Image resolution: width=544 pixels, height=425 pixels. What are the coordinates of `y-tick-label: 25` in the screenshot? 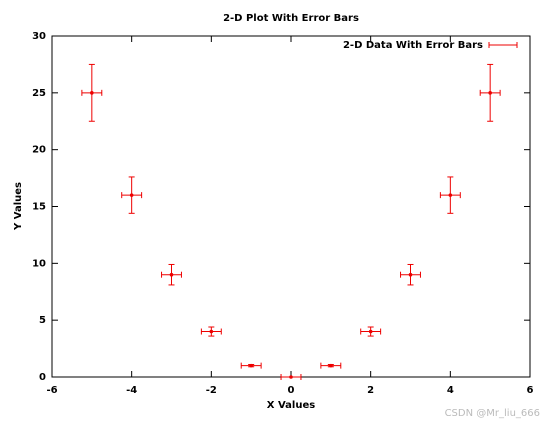 It's located at (39, 93).